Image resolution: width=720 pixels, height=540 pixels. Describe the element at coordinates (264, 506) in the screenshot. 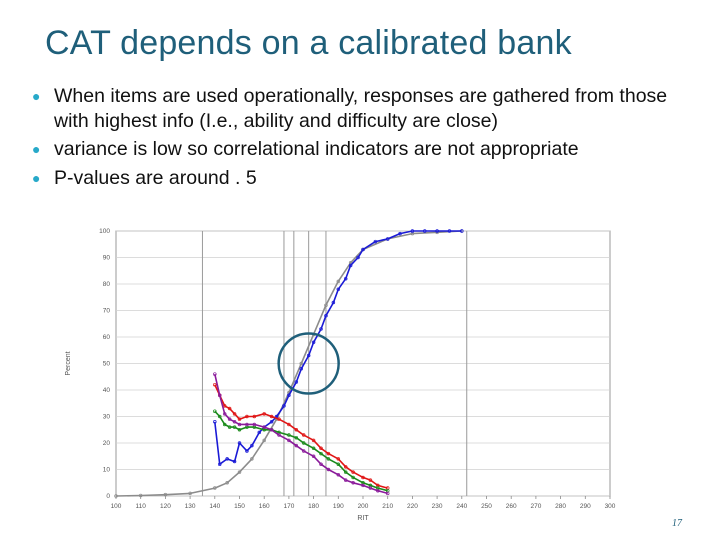

I see `x-tick-label: 160` at that location.